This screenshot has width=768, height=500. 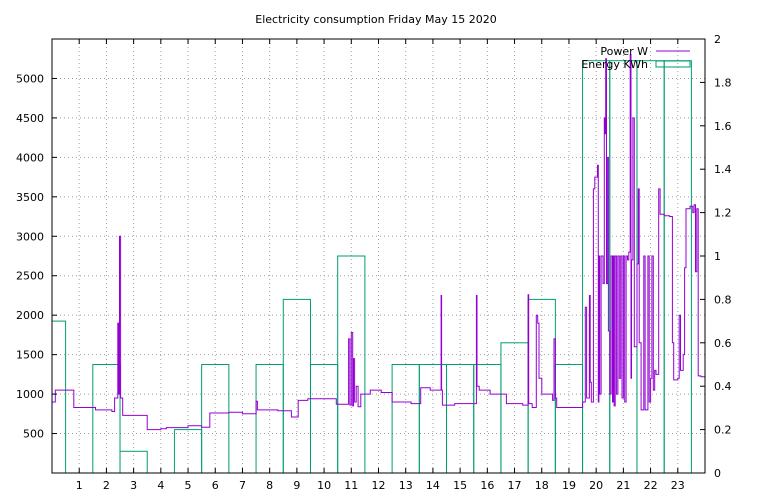 What do you see at coordinates (106, 485) in the screenshot?
I see `x-tick-label: 2` at bounding box center [106, 485].